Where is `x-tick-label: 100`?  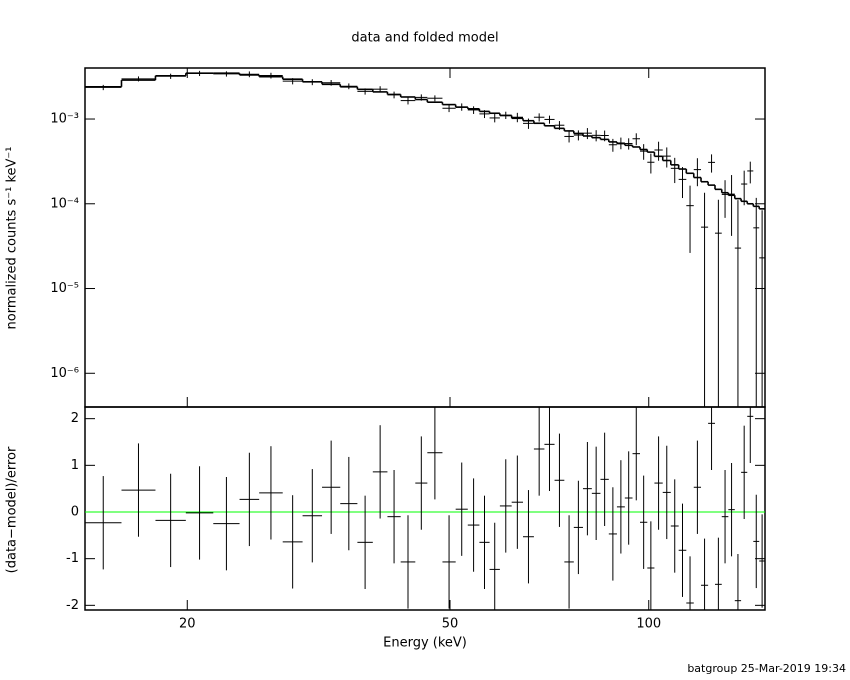 x-tick-label: 100 is located at coordinates (648, 624).